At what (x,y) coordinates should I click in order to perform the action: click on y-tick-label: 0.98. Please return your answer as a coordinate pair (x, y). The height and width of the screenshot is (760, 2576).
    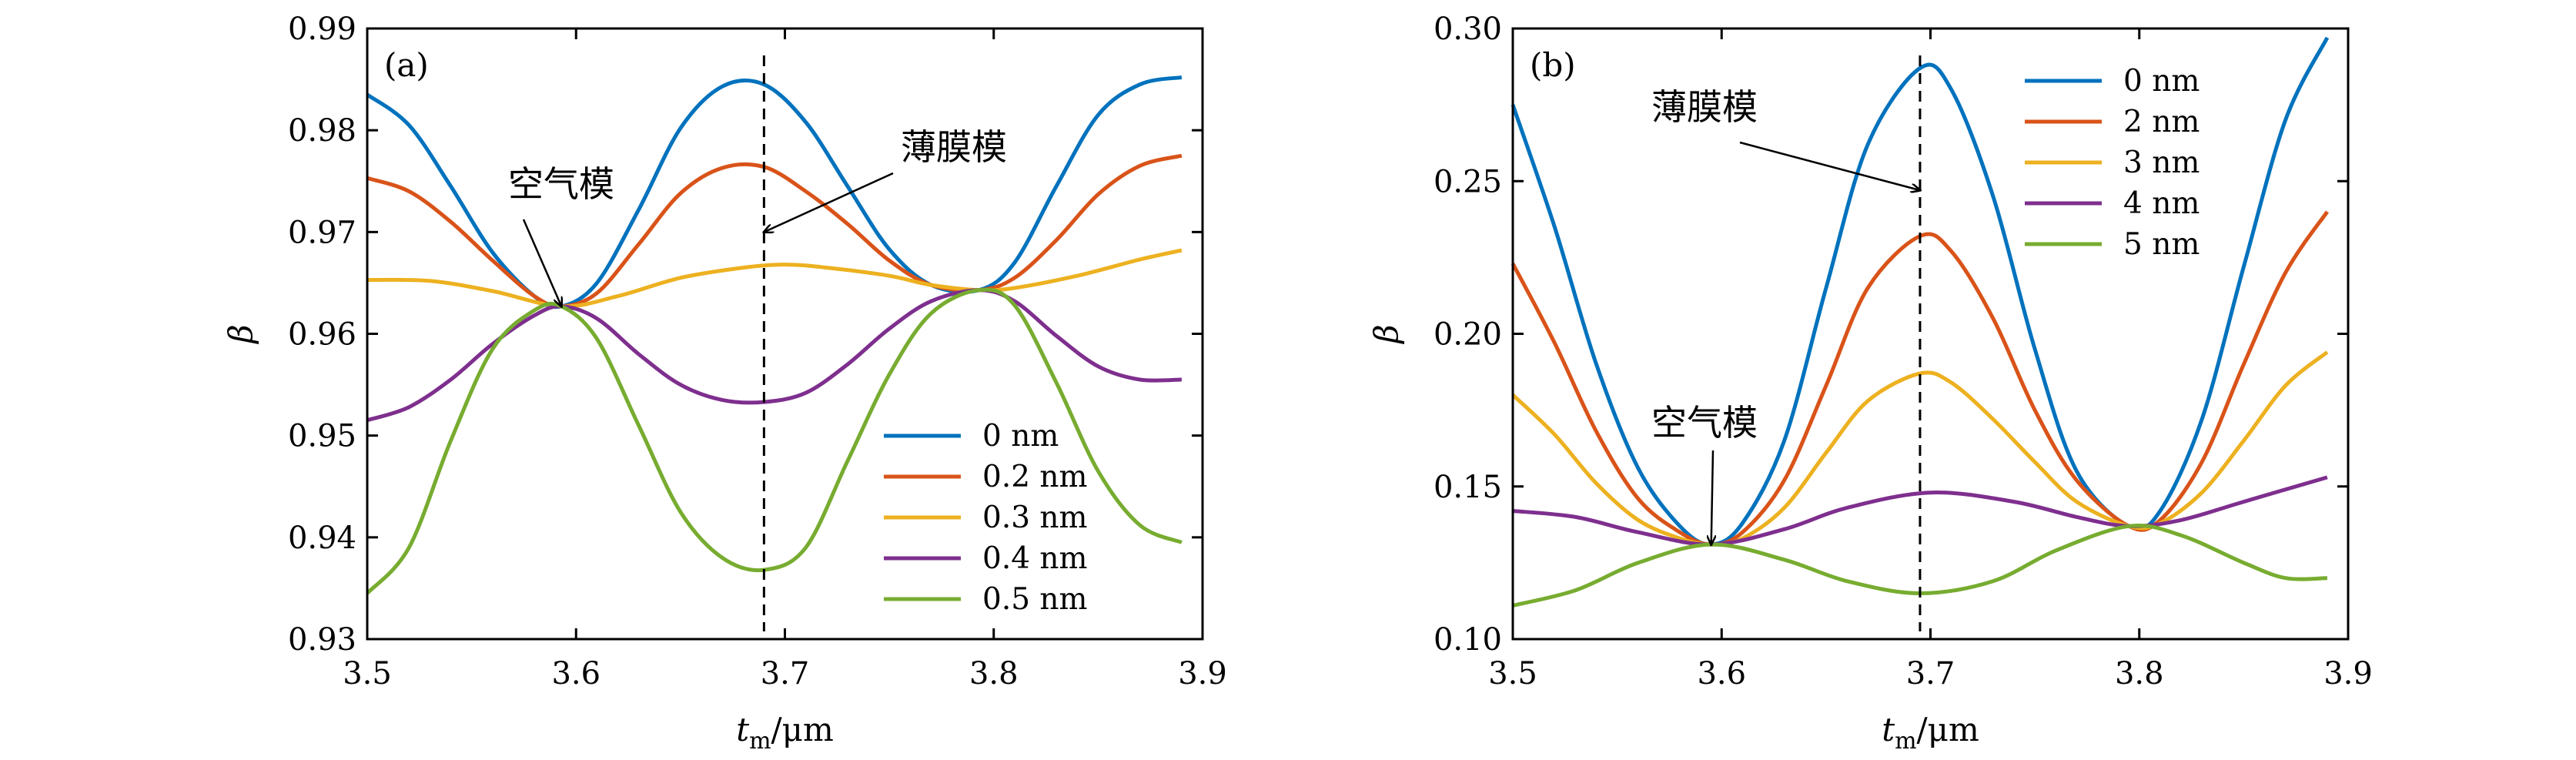
    Looking at the image, I should click on (322, 131).